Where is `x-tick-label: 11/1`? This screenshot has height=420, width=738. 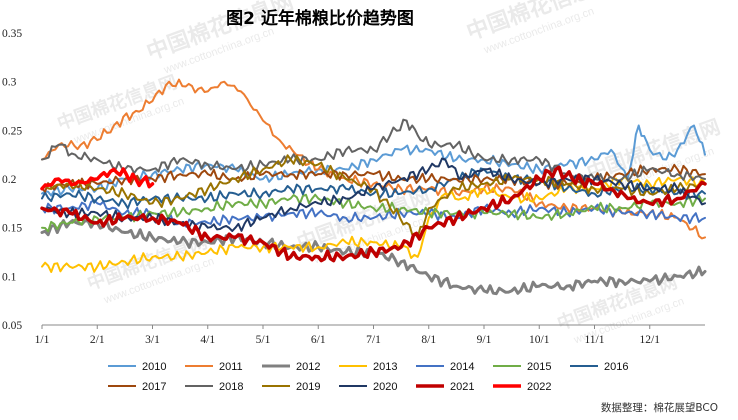 x-tick-label: 11/1 is located at coordinates (594, 340).